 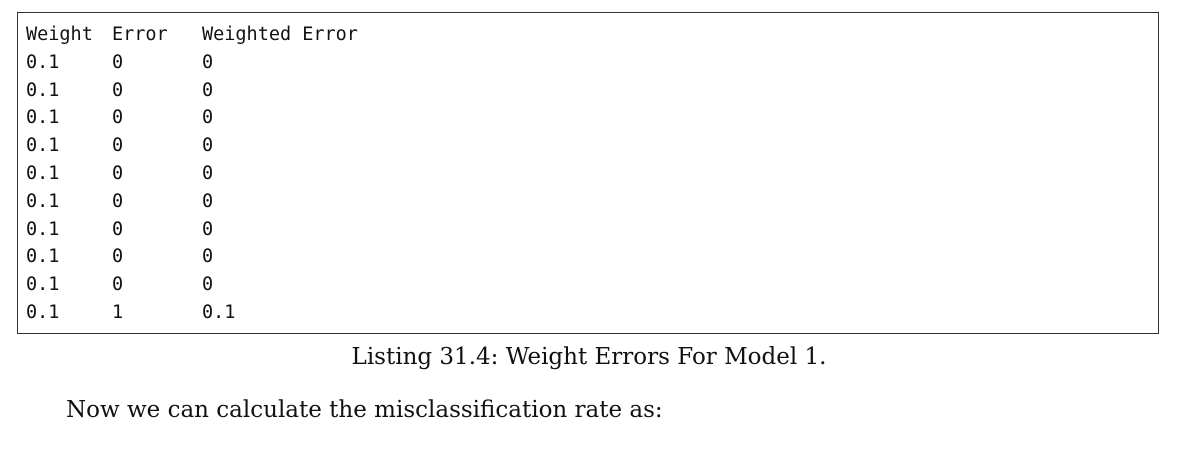 What do you see at coordinates (118, 312) in the screenshot?
I see `error-cell: 1` at bounding box center [118, 312].